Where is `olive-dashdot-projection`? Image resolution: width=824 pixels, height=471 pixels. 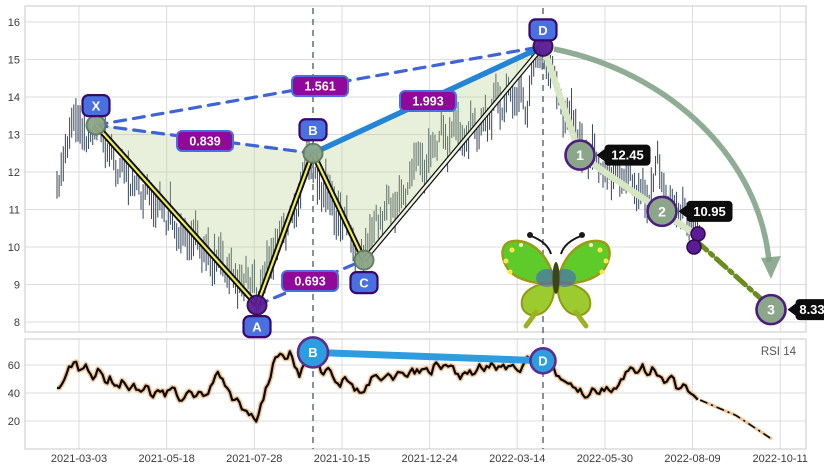
olive-dashdot-projection is located at coordinates (732, 273).